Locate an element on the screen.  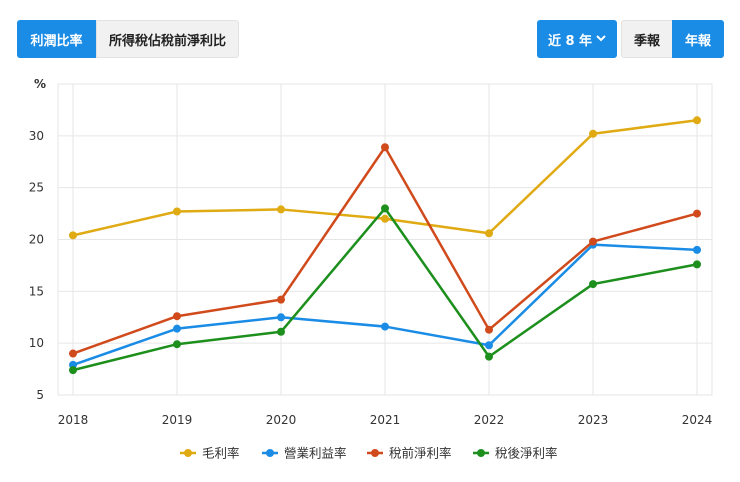
chevron-down-icon is located at coordinates (601, 39).